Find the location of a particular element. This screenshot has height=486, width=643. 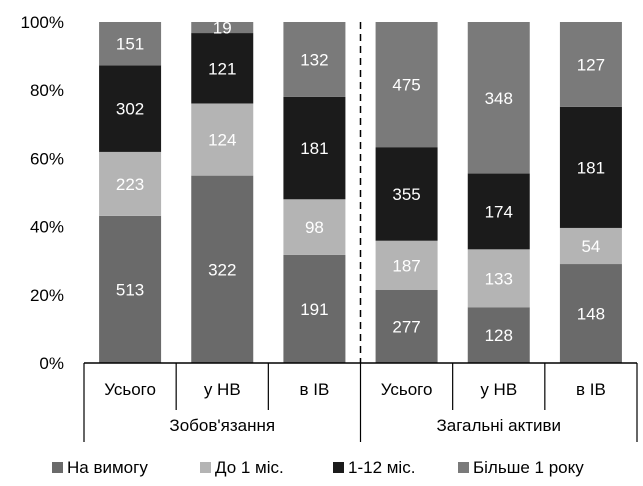

y-tick-label: 0% is located at coordinates (51, 363).